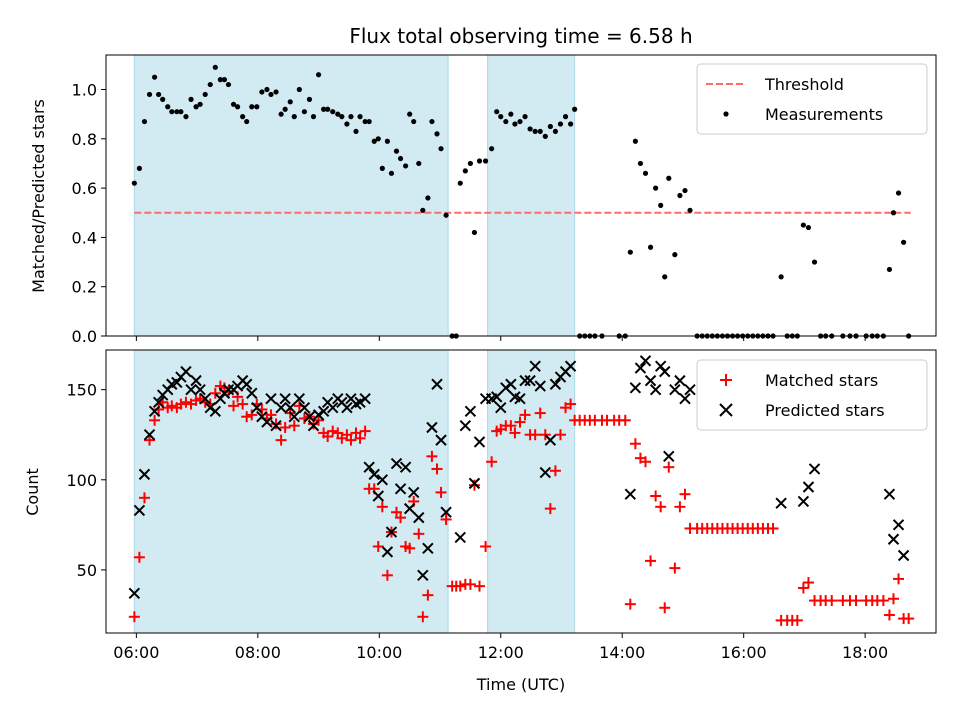 The height and width of the screenshot is (720, 960). What do you see at coordinates (32, 492) in the screenshot?
I see `bottom-y-axis-label: Count` at bounding box center [32, 492].